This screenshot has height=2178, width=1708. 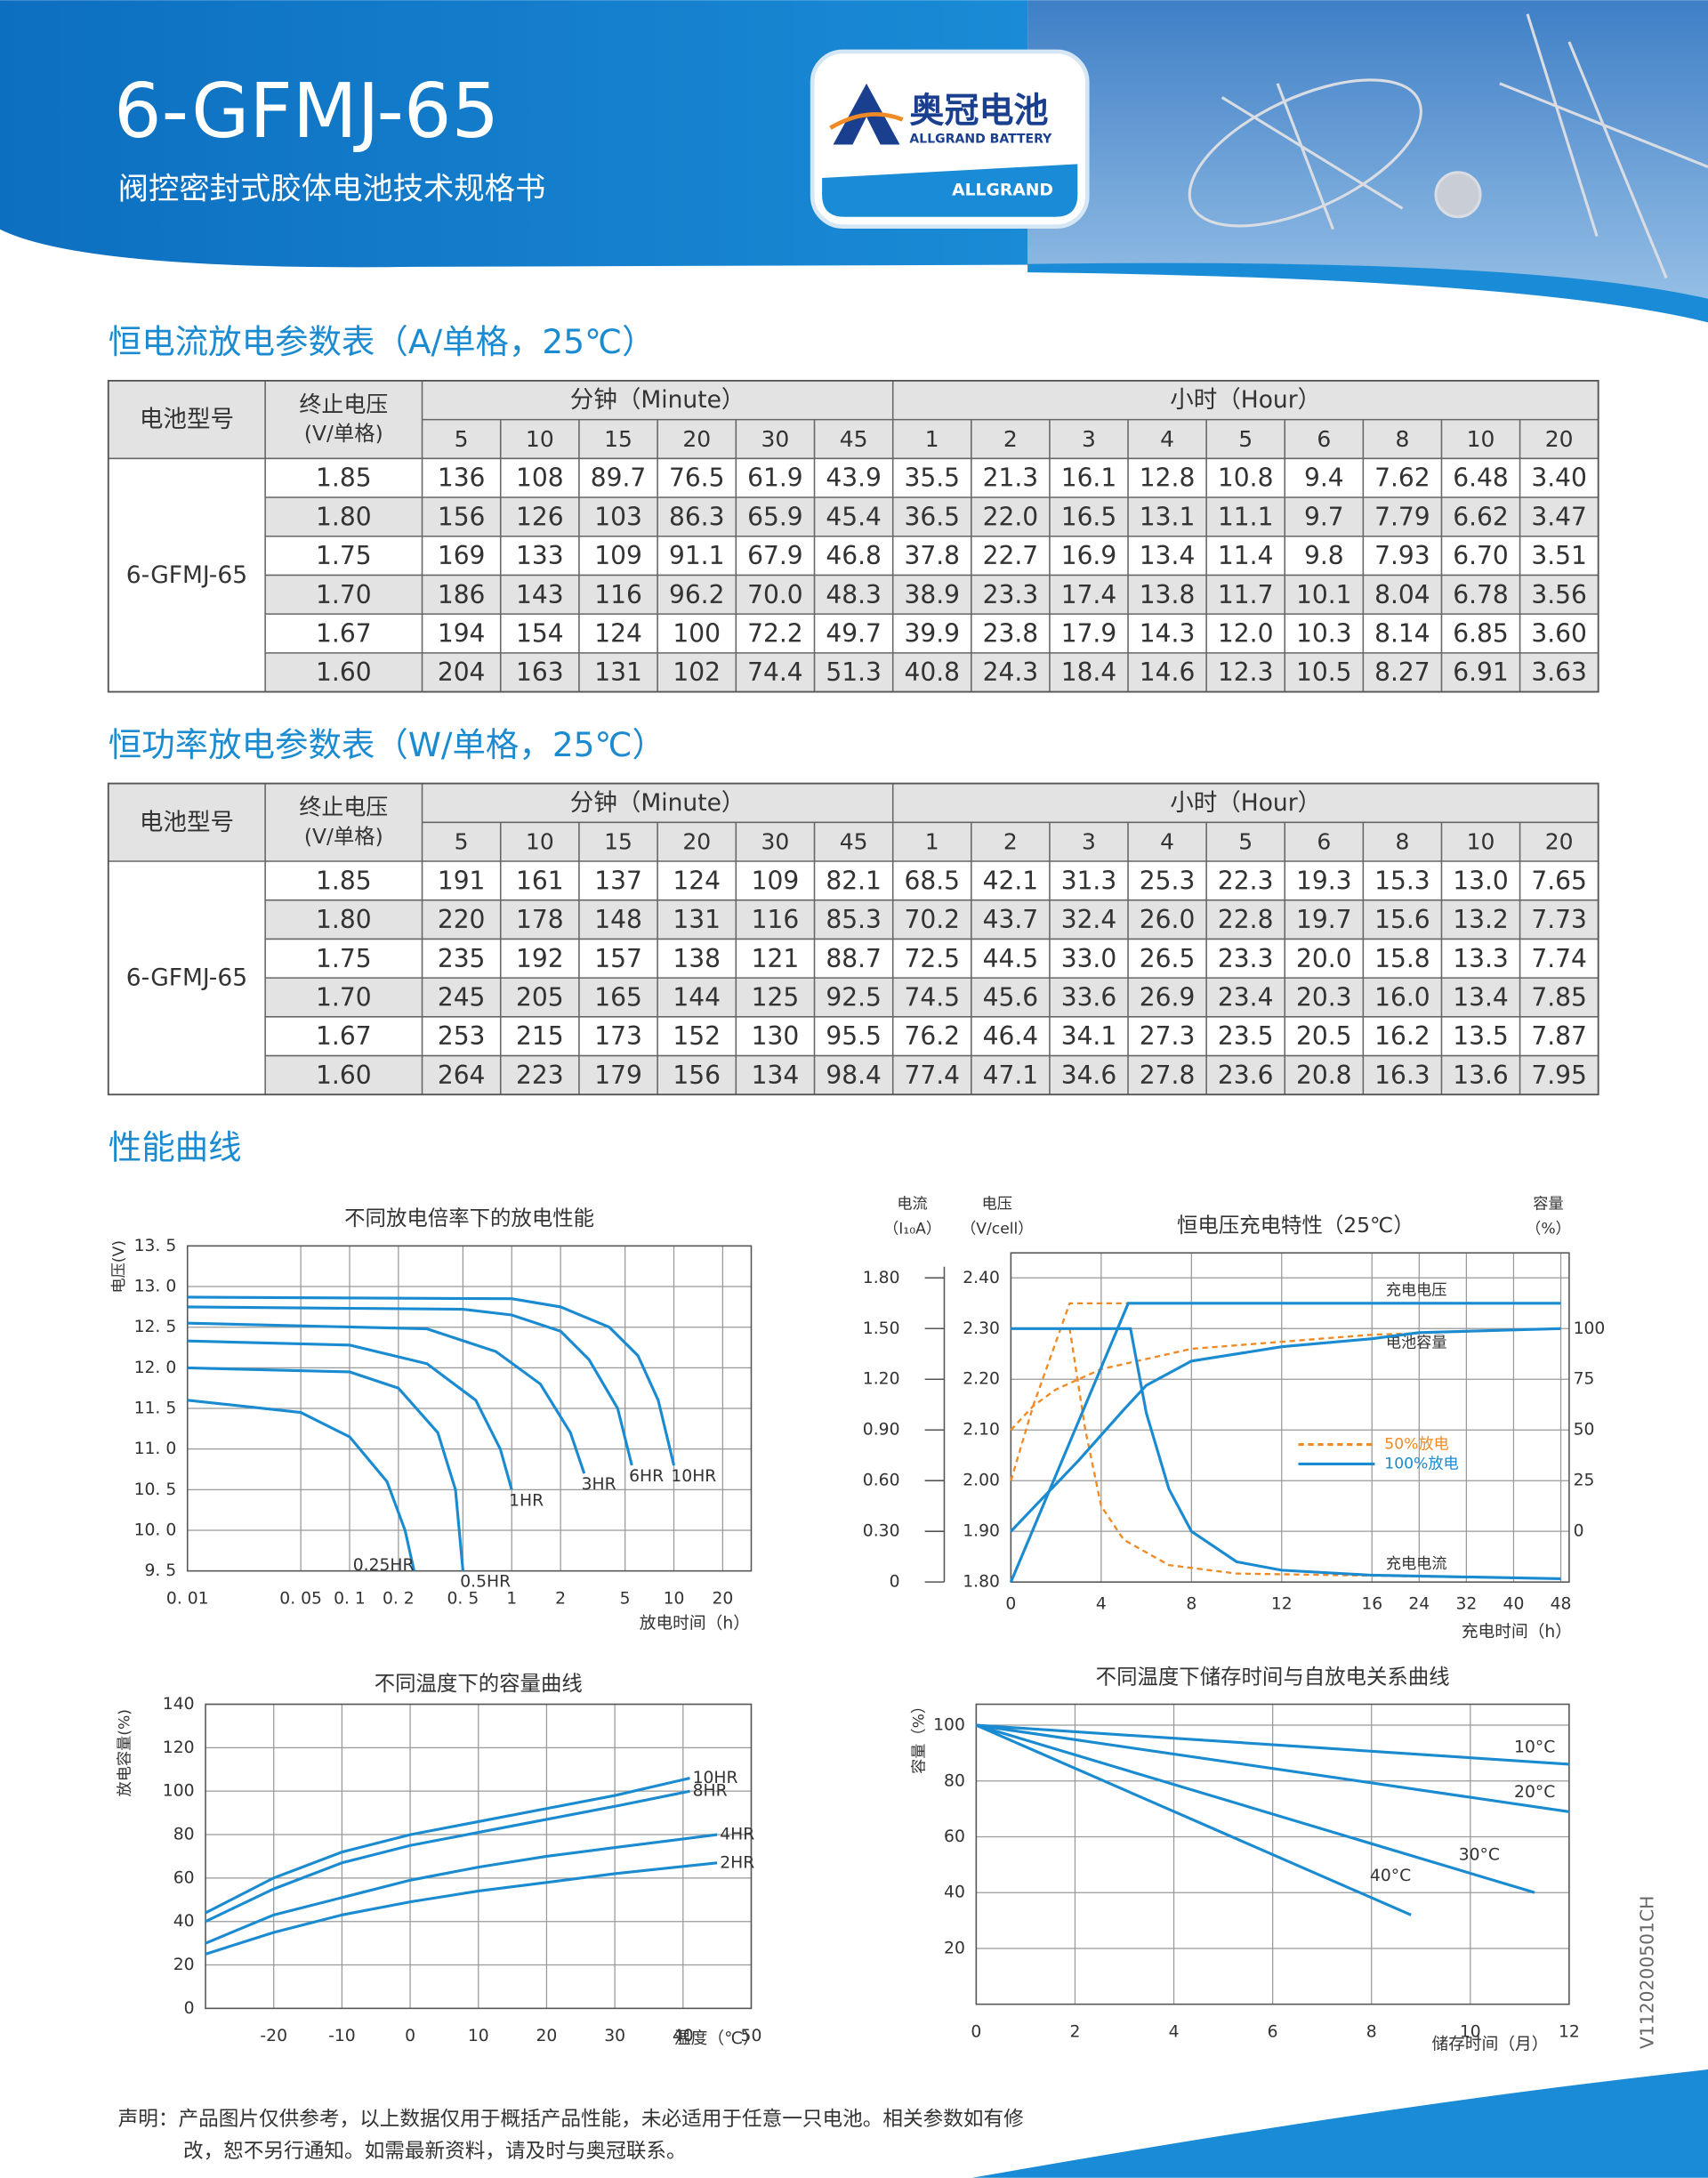 What do you see at coordinates (1402, 672) in the screenshot?
I see `value-cell: 8.27` at bounding box center [1402, 672].